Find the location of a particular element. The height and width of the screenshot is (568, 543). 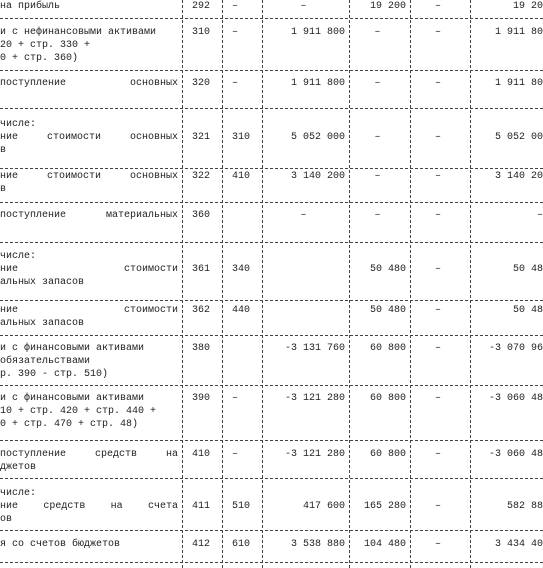

cell: 292 is located at coordinates (201, 6).